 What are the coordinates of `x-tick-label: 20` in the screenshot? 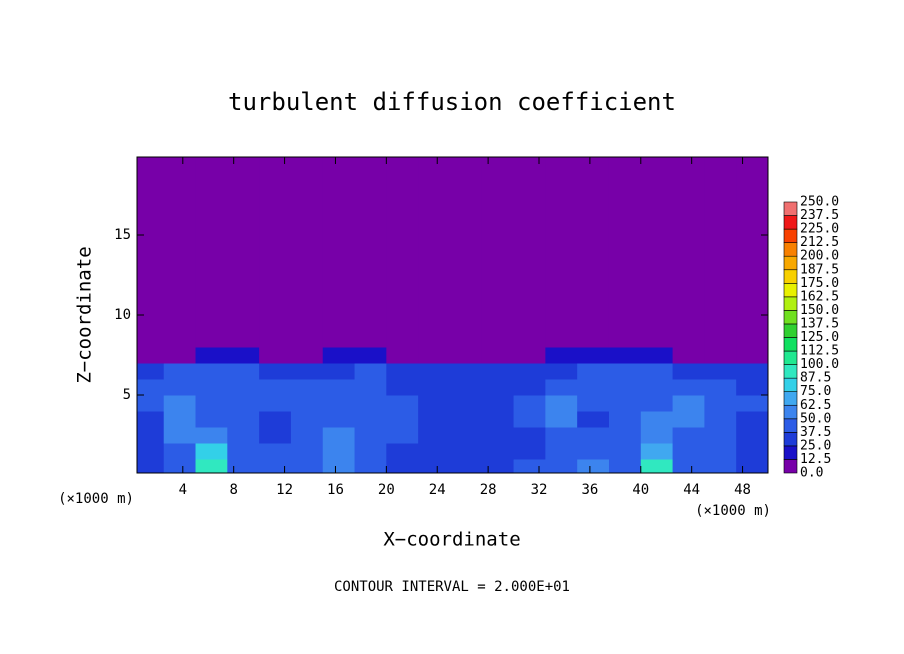 It's located at (386, 490).